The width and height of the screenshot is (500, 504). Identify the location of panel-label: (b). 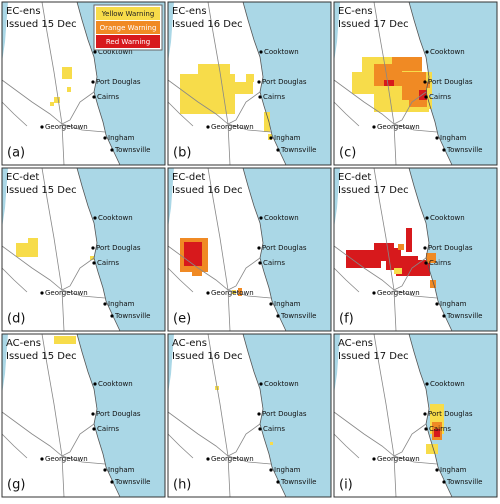
(182, 153).